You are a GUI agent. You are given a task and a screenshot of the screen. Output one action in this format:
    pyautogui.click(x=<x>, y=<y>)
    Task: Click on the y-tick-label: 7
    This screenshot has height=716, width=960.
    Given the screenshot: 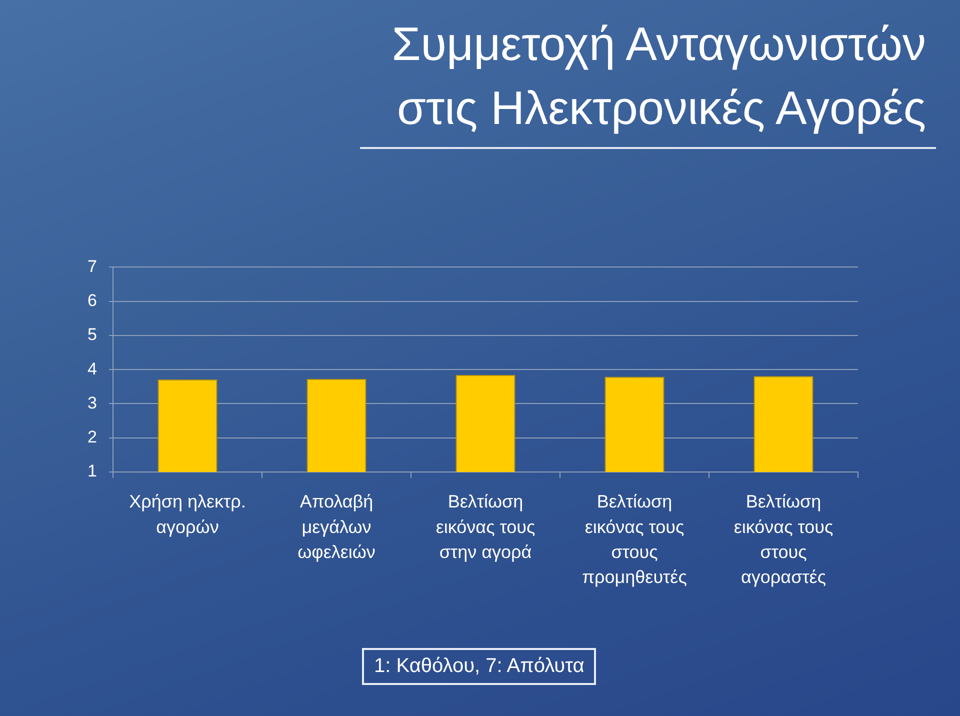 What is the action you would take?
    pyautogui.click(x=92, y=266)
    